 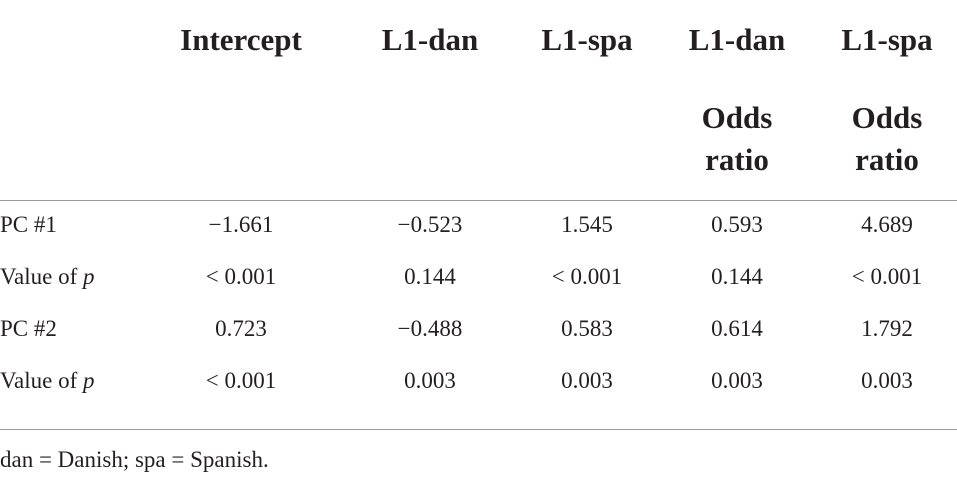 I want to click on table-cell: 0.723, so click(x=241, y=328).